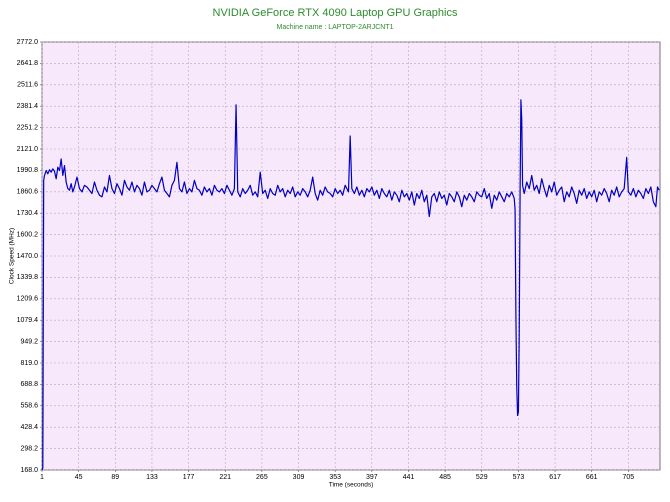 This screenshot has height=502, width=670. Describe the element at coordinates (29, 427) in the screenshot. I see `y-tick-label: 428.4` at that location.